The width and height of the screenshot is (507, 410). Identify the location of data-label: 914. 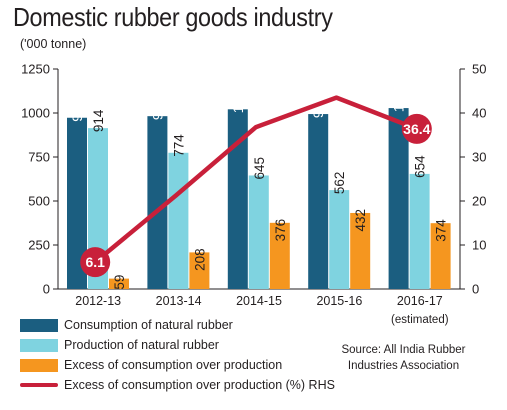
(98, 120).